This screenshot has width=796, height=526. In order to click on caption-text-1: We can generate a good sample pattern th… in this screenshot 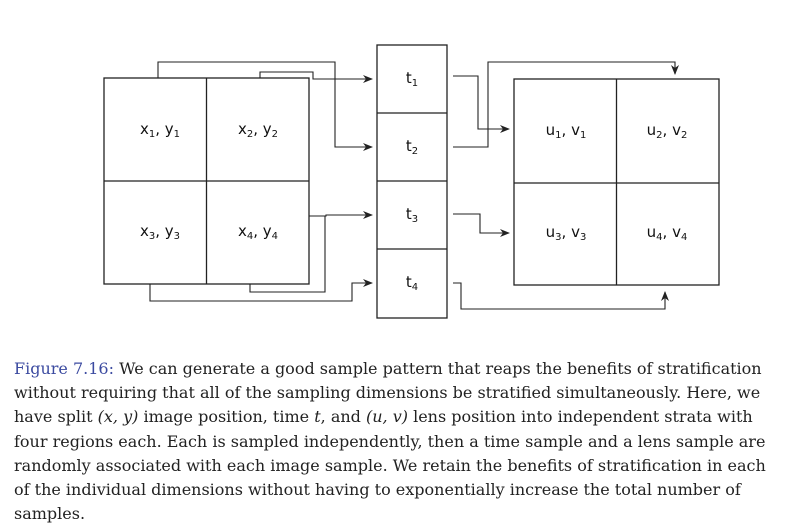, I will do `click(388, 393)`.